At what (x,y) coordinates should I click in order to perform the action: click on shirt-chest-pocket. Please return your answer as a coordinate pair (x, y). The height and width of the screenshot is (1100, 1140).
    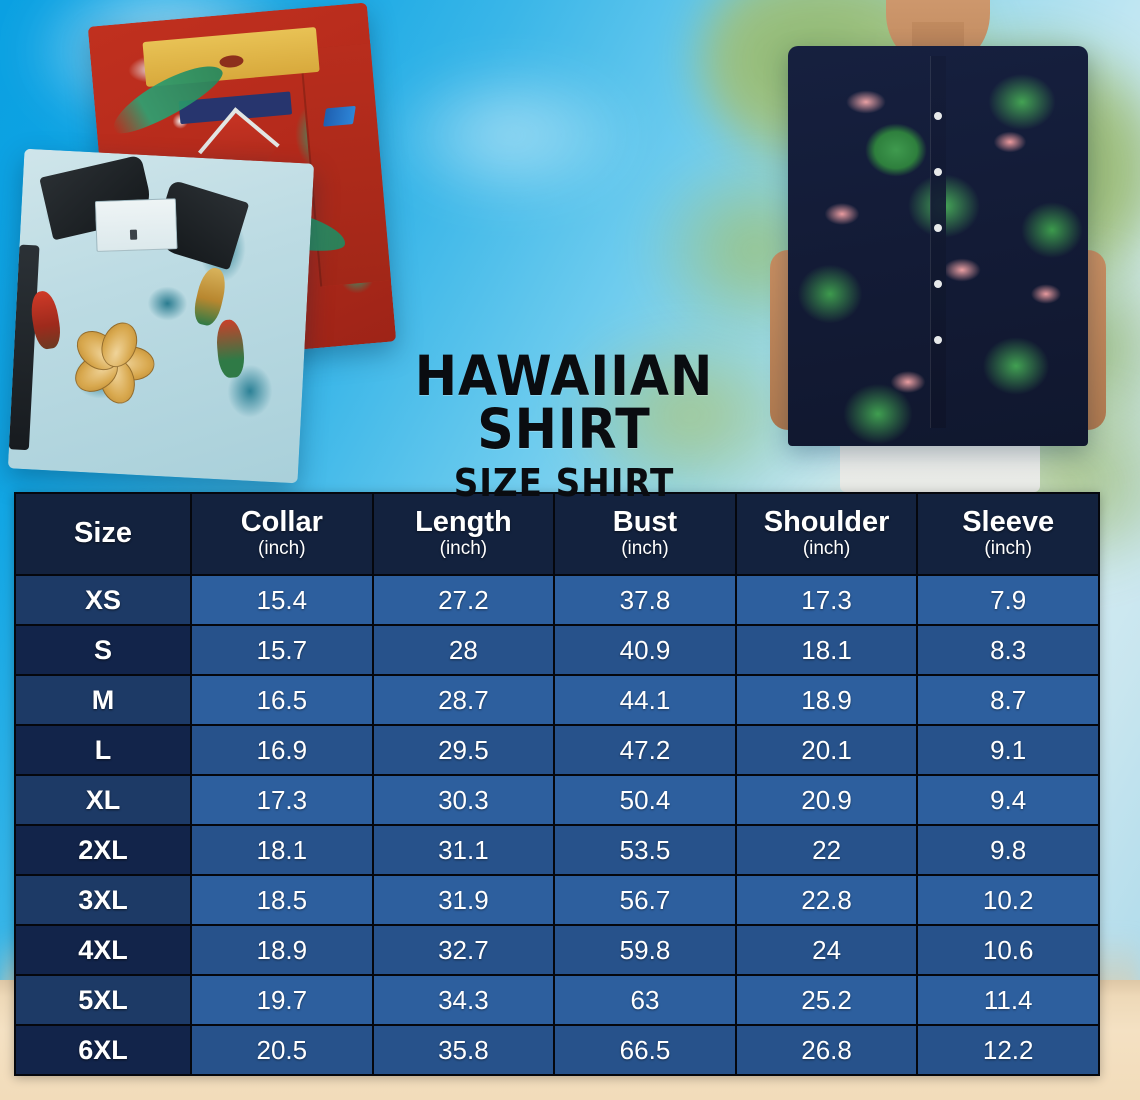
    Looking at the image, I should click on (137, 225).